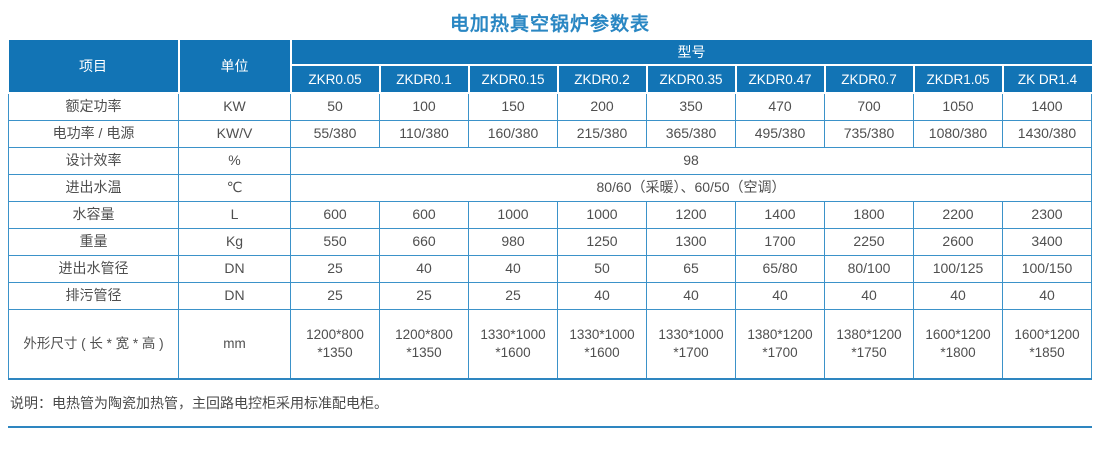 The width and height of the screenshot is (1100, 450). Describe the element at coordinates (234, 133) in the screenshot. I see `row-unit-label: KW/V` at that location.